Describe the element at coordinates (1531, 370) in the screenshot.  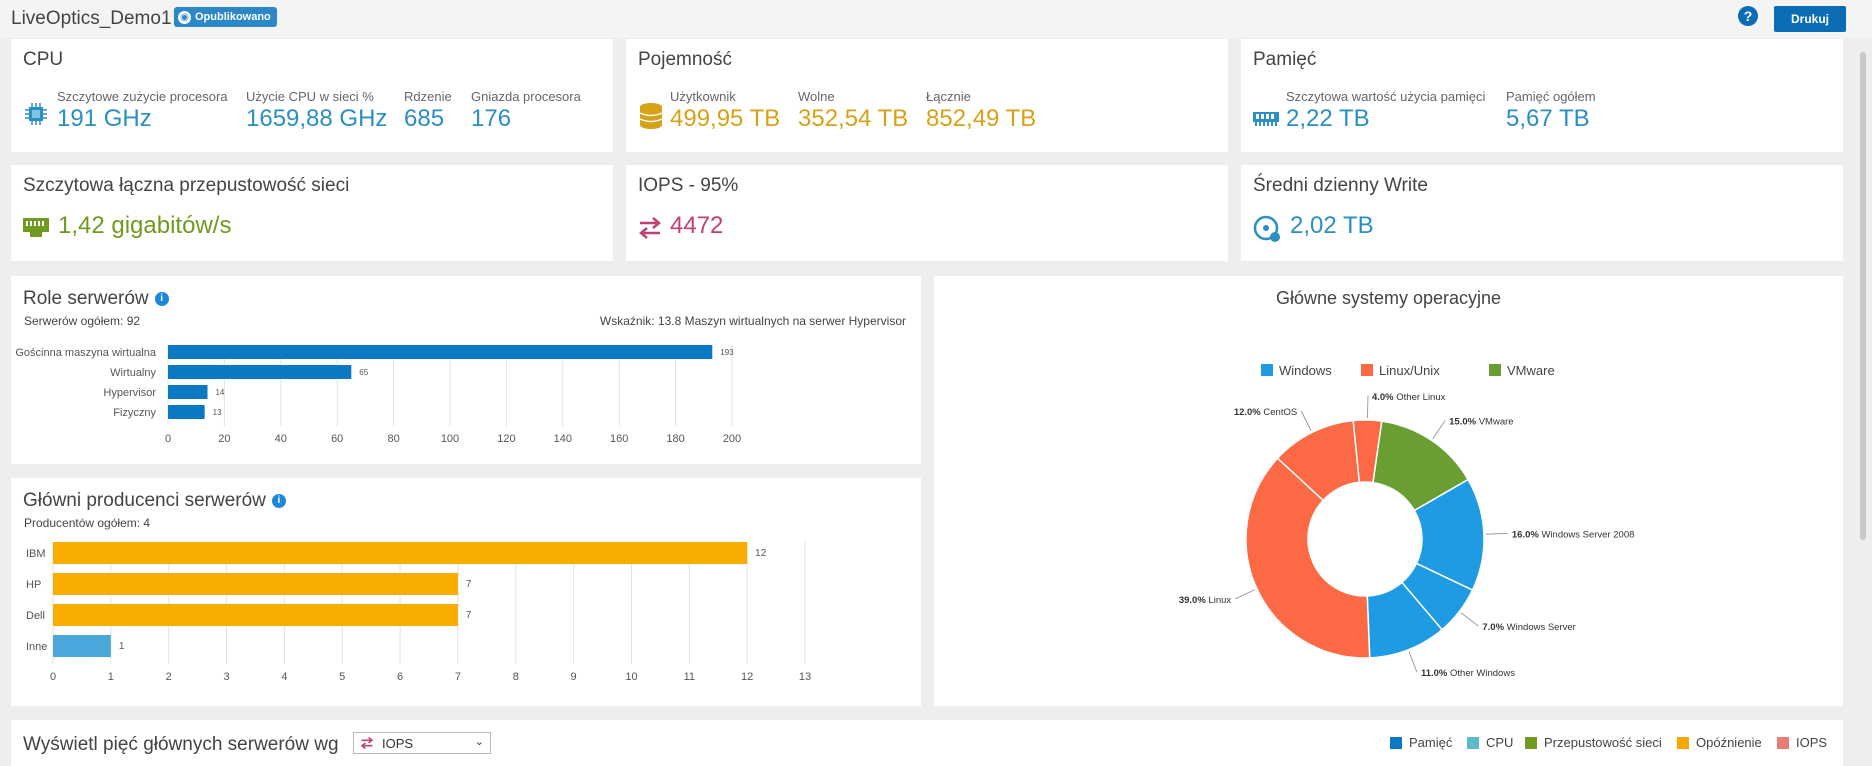
I see `legend-label: VMware` at that location.